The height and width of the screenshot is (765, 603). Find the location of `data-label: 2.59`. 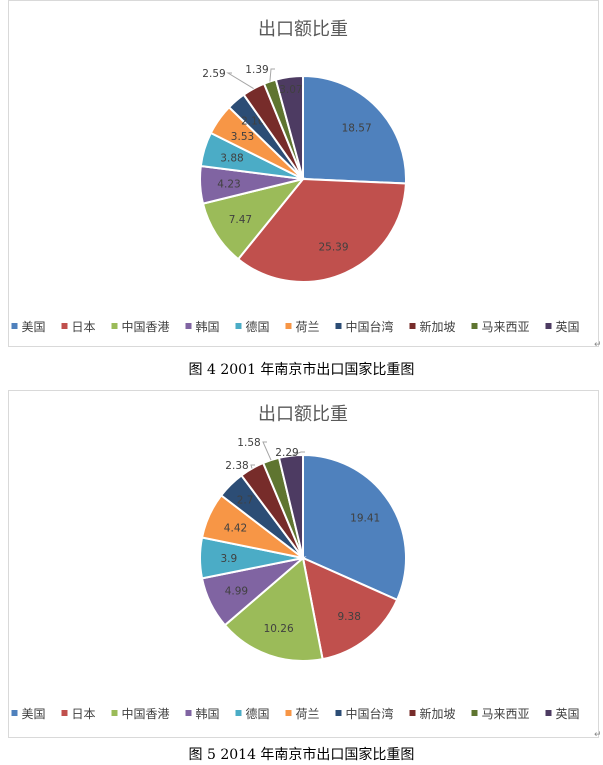

data-label: 2.59 is located at coordinates (213, 74).